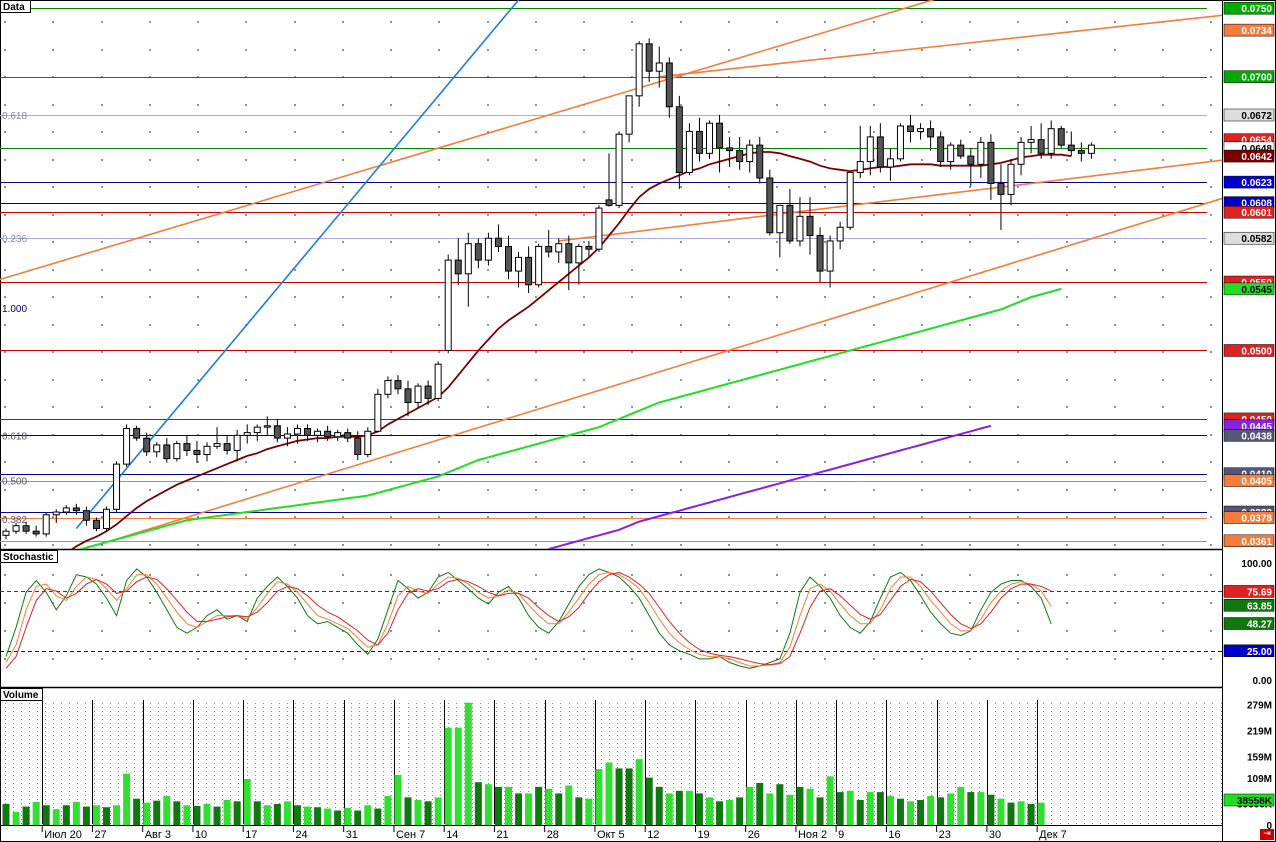 This screenshot has height=842, width=1276. I want to click on price-pane-title-tab: Data, so click(15, 7).